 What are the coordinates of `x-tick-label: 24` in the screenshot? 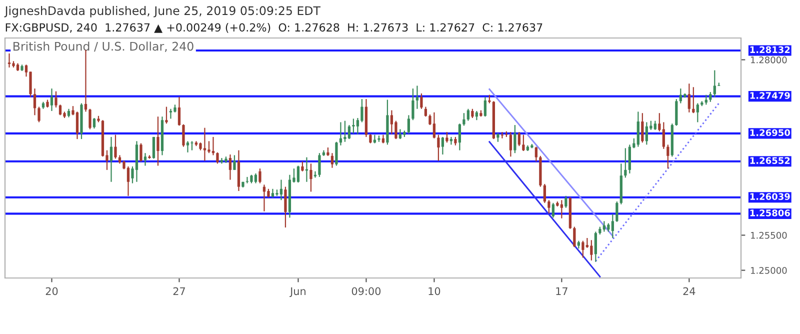 It's located at (689, 291).